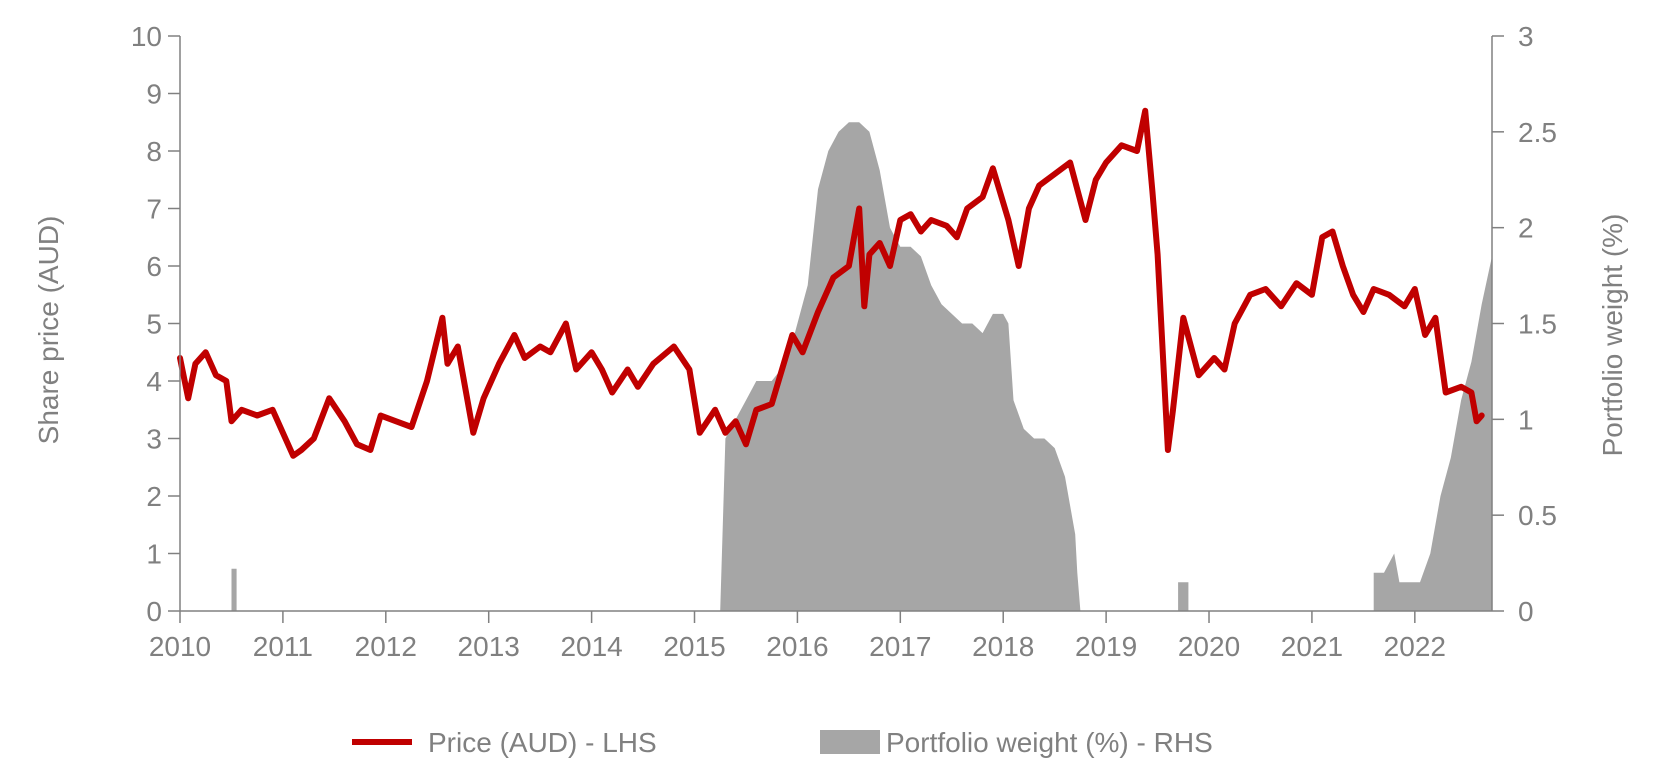 This screenshot has width=1665, height=779. What do you see at coordinates (180, 646) in the screenshot?
I see `x-tick-label: 2010` at bounding box center [180, 646].